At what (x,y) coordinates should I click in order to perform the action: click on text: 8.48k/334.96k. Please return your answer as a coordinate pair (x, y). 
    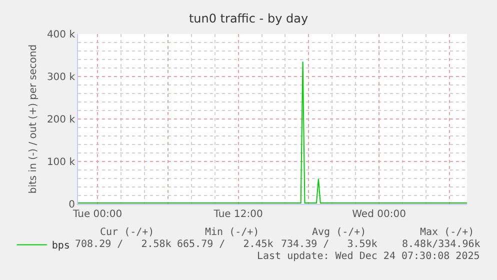
    Looking at the image, I should click on (441, 244).